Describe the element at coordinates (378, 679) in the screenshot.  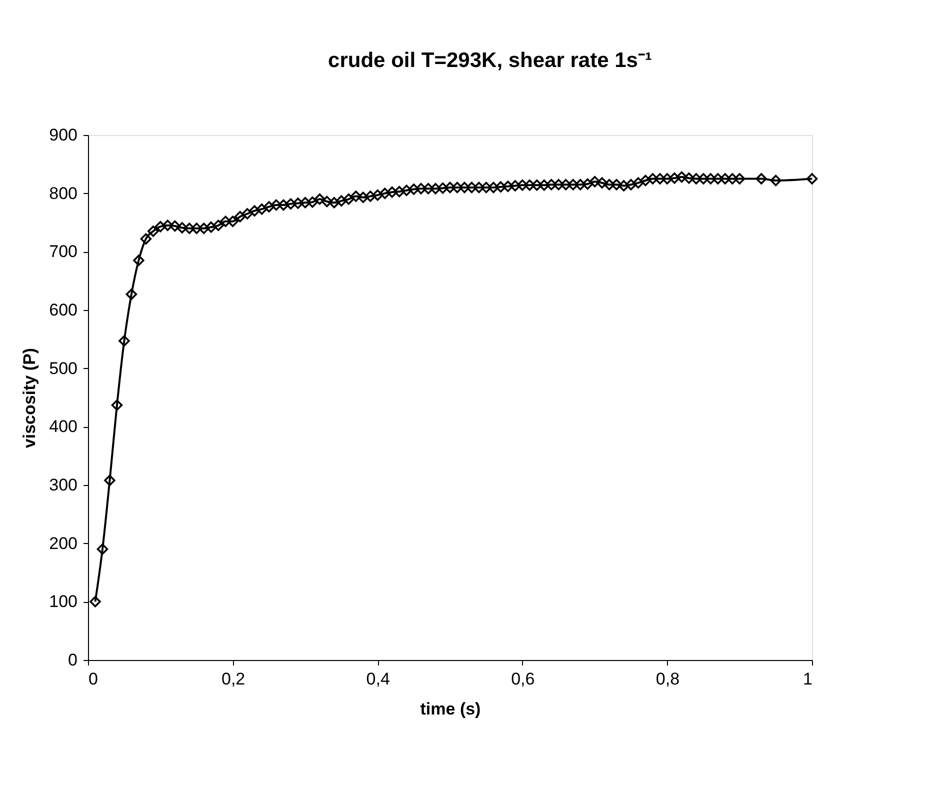
I see `x-tick-label: 0,4` at that location.